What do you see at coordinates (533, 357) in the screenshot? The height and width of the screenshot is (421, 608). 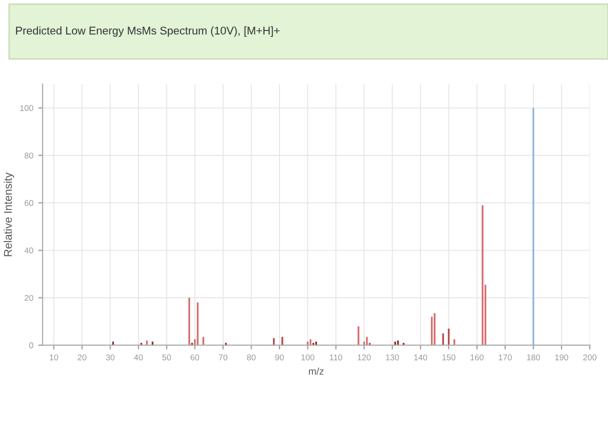 I see `x-tick-label: 180` at bounding box center [533, 357].